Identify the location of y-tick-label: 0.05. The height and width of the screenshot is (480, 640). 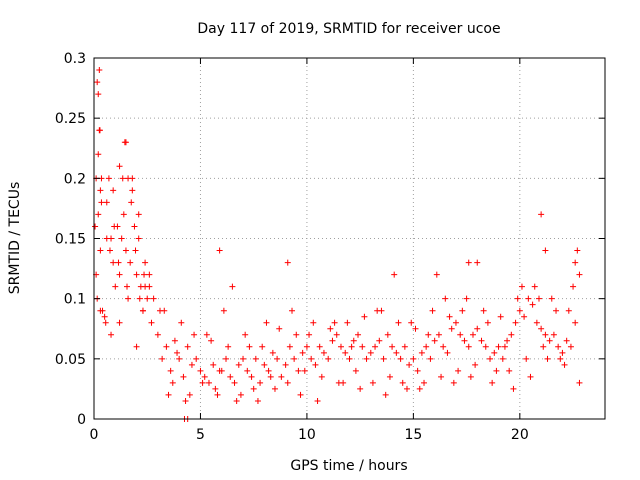
(70, 360).